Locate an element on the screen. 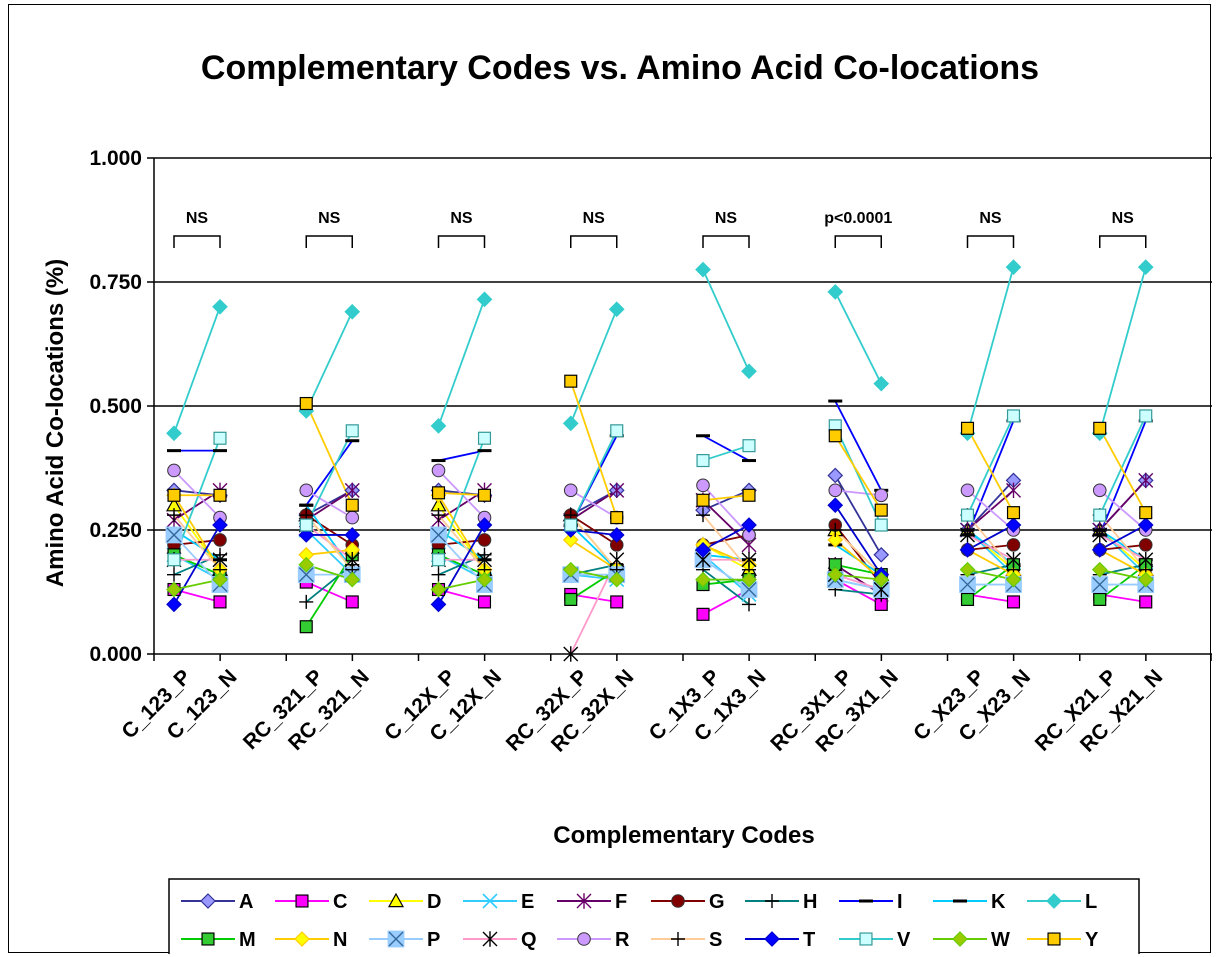 Image resolution: width=1217 pixels, height=957 pixels. legend-item-W: W is located at coordinates (971, 940).